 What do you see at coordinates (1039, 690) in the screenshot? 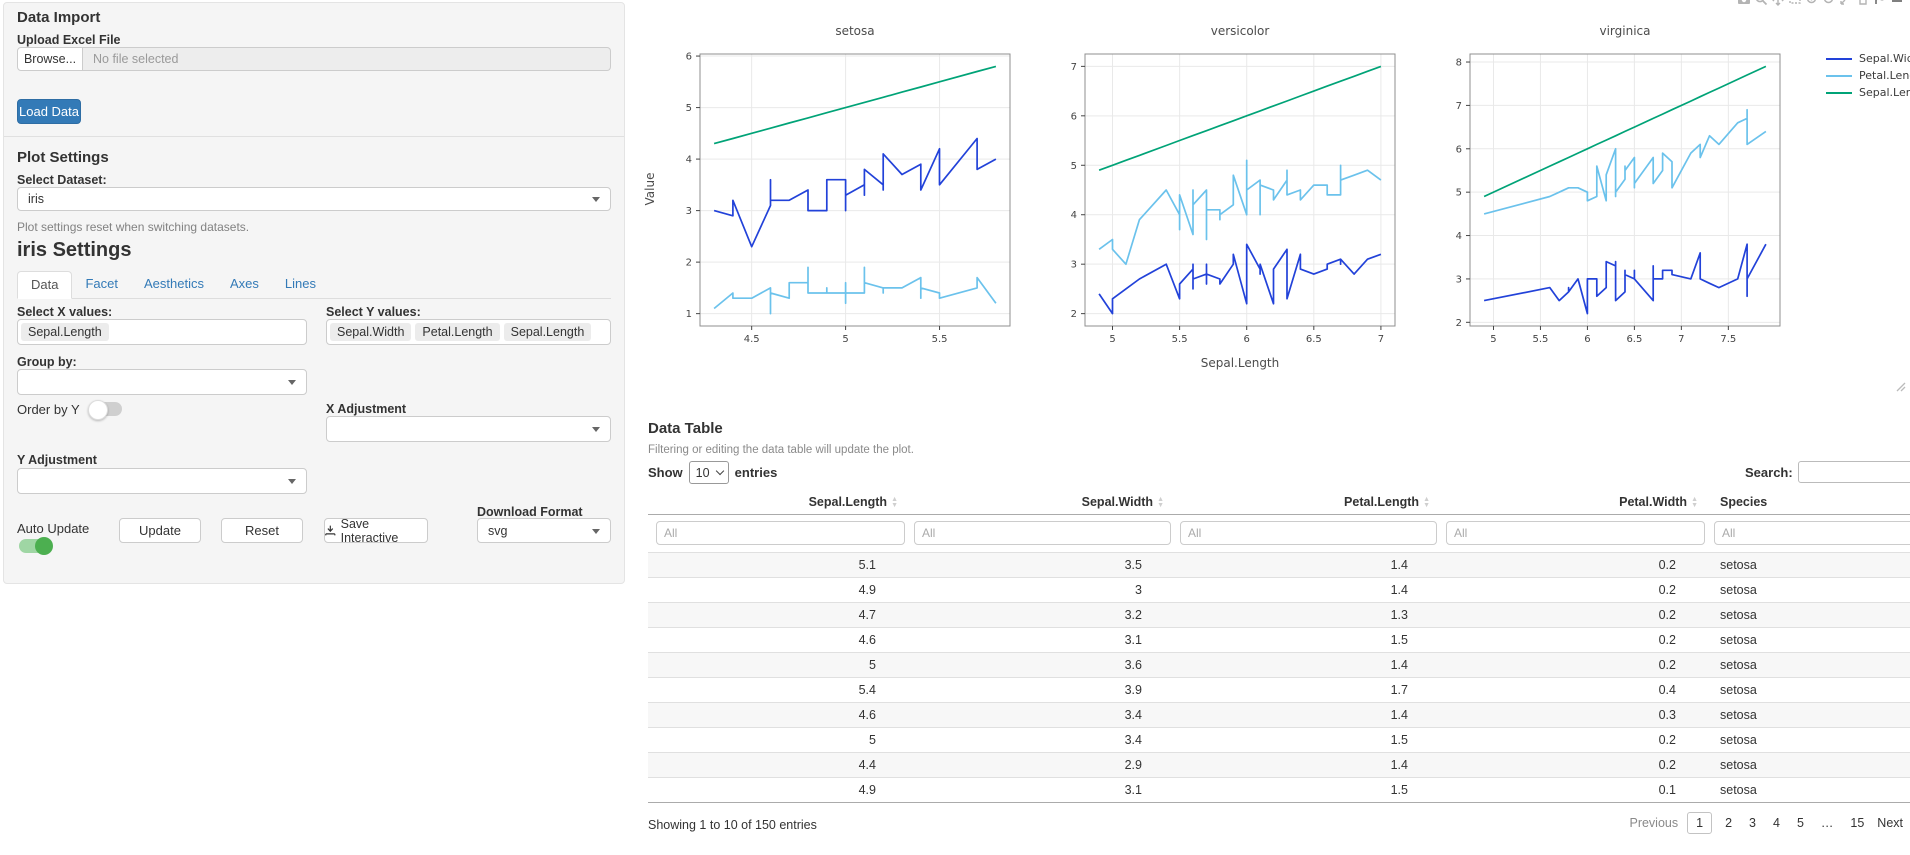
I see `table-cell: 3.9` at bounding box center [1039, 690].